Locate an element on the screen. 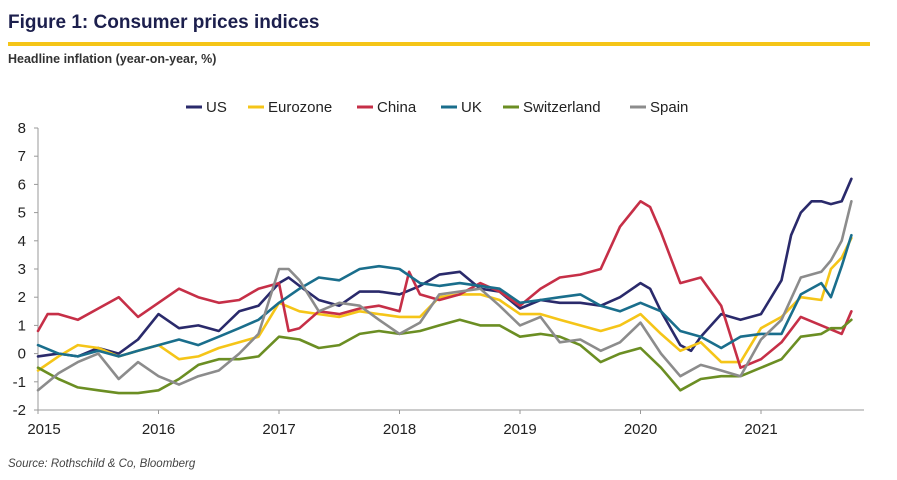 Image resolution: width=897 pixels, height=480 pixels. x-tick-label: 2015 is located at coordinates (43, 429).